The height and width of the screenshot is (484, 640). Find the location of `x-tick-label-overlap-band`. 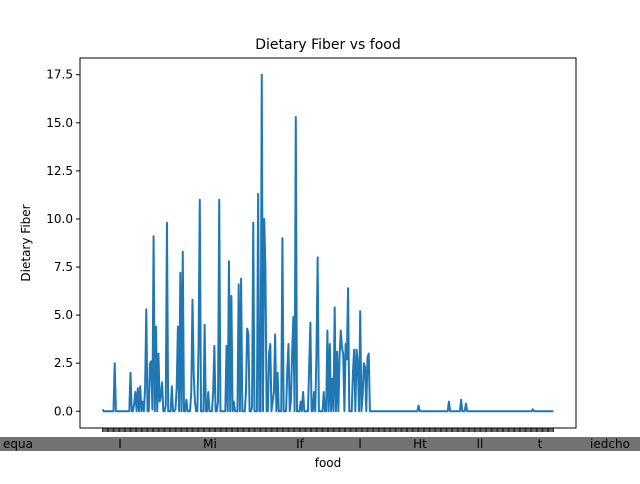

x-tick-label-overlap-band is located at coordinates (320, 444).